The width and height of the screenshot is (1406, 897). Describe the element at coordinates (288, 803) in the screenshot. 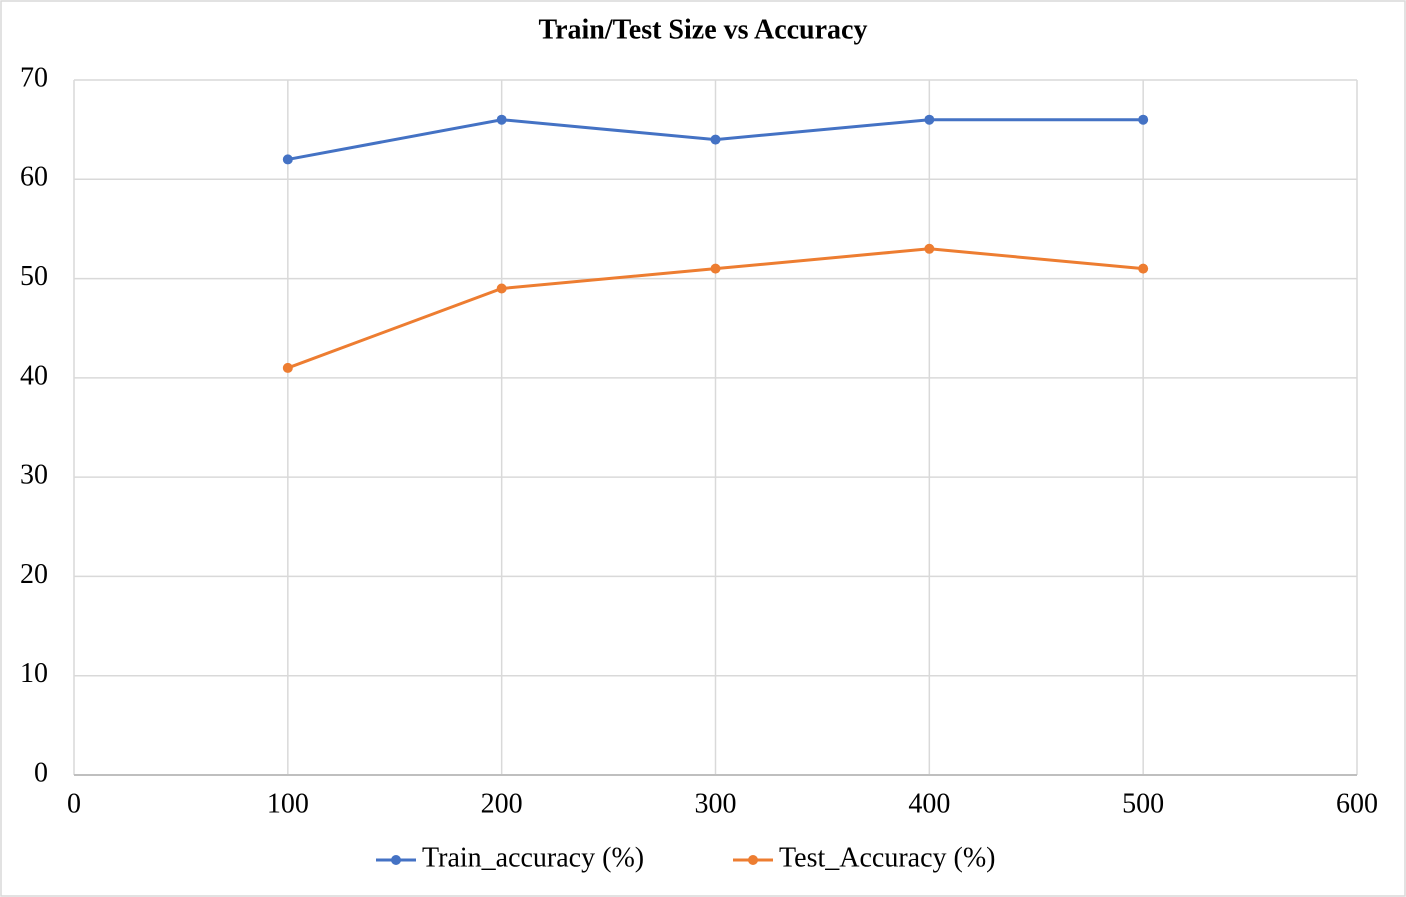

I see `x-tick-label: 100` at that location.